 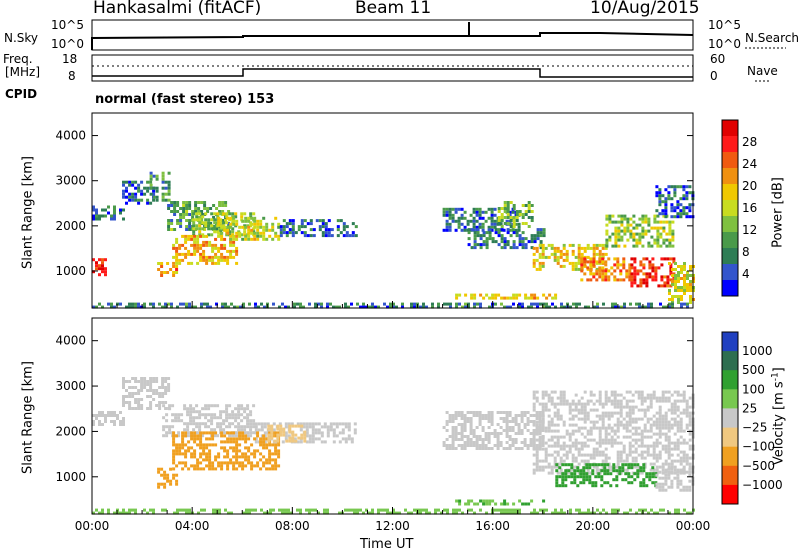 What do you see at coordinates (92, 526) in the screenshot?
I see `x-tick-label: 00:00` at bounding box center [92, 526].